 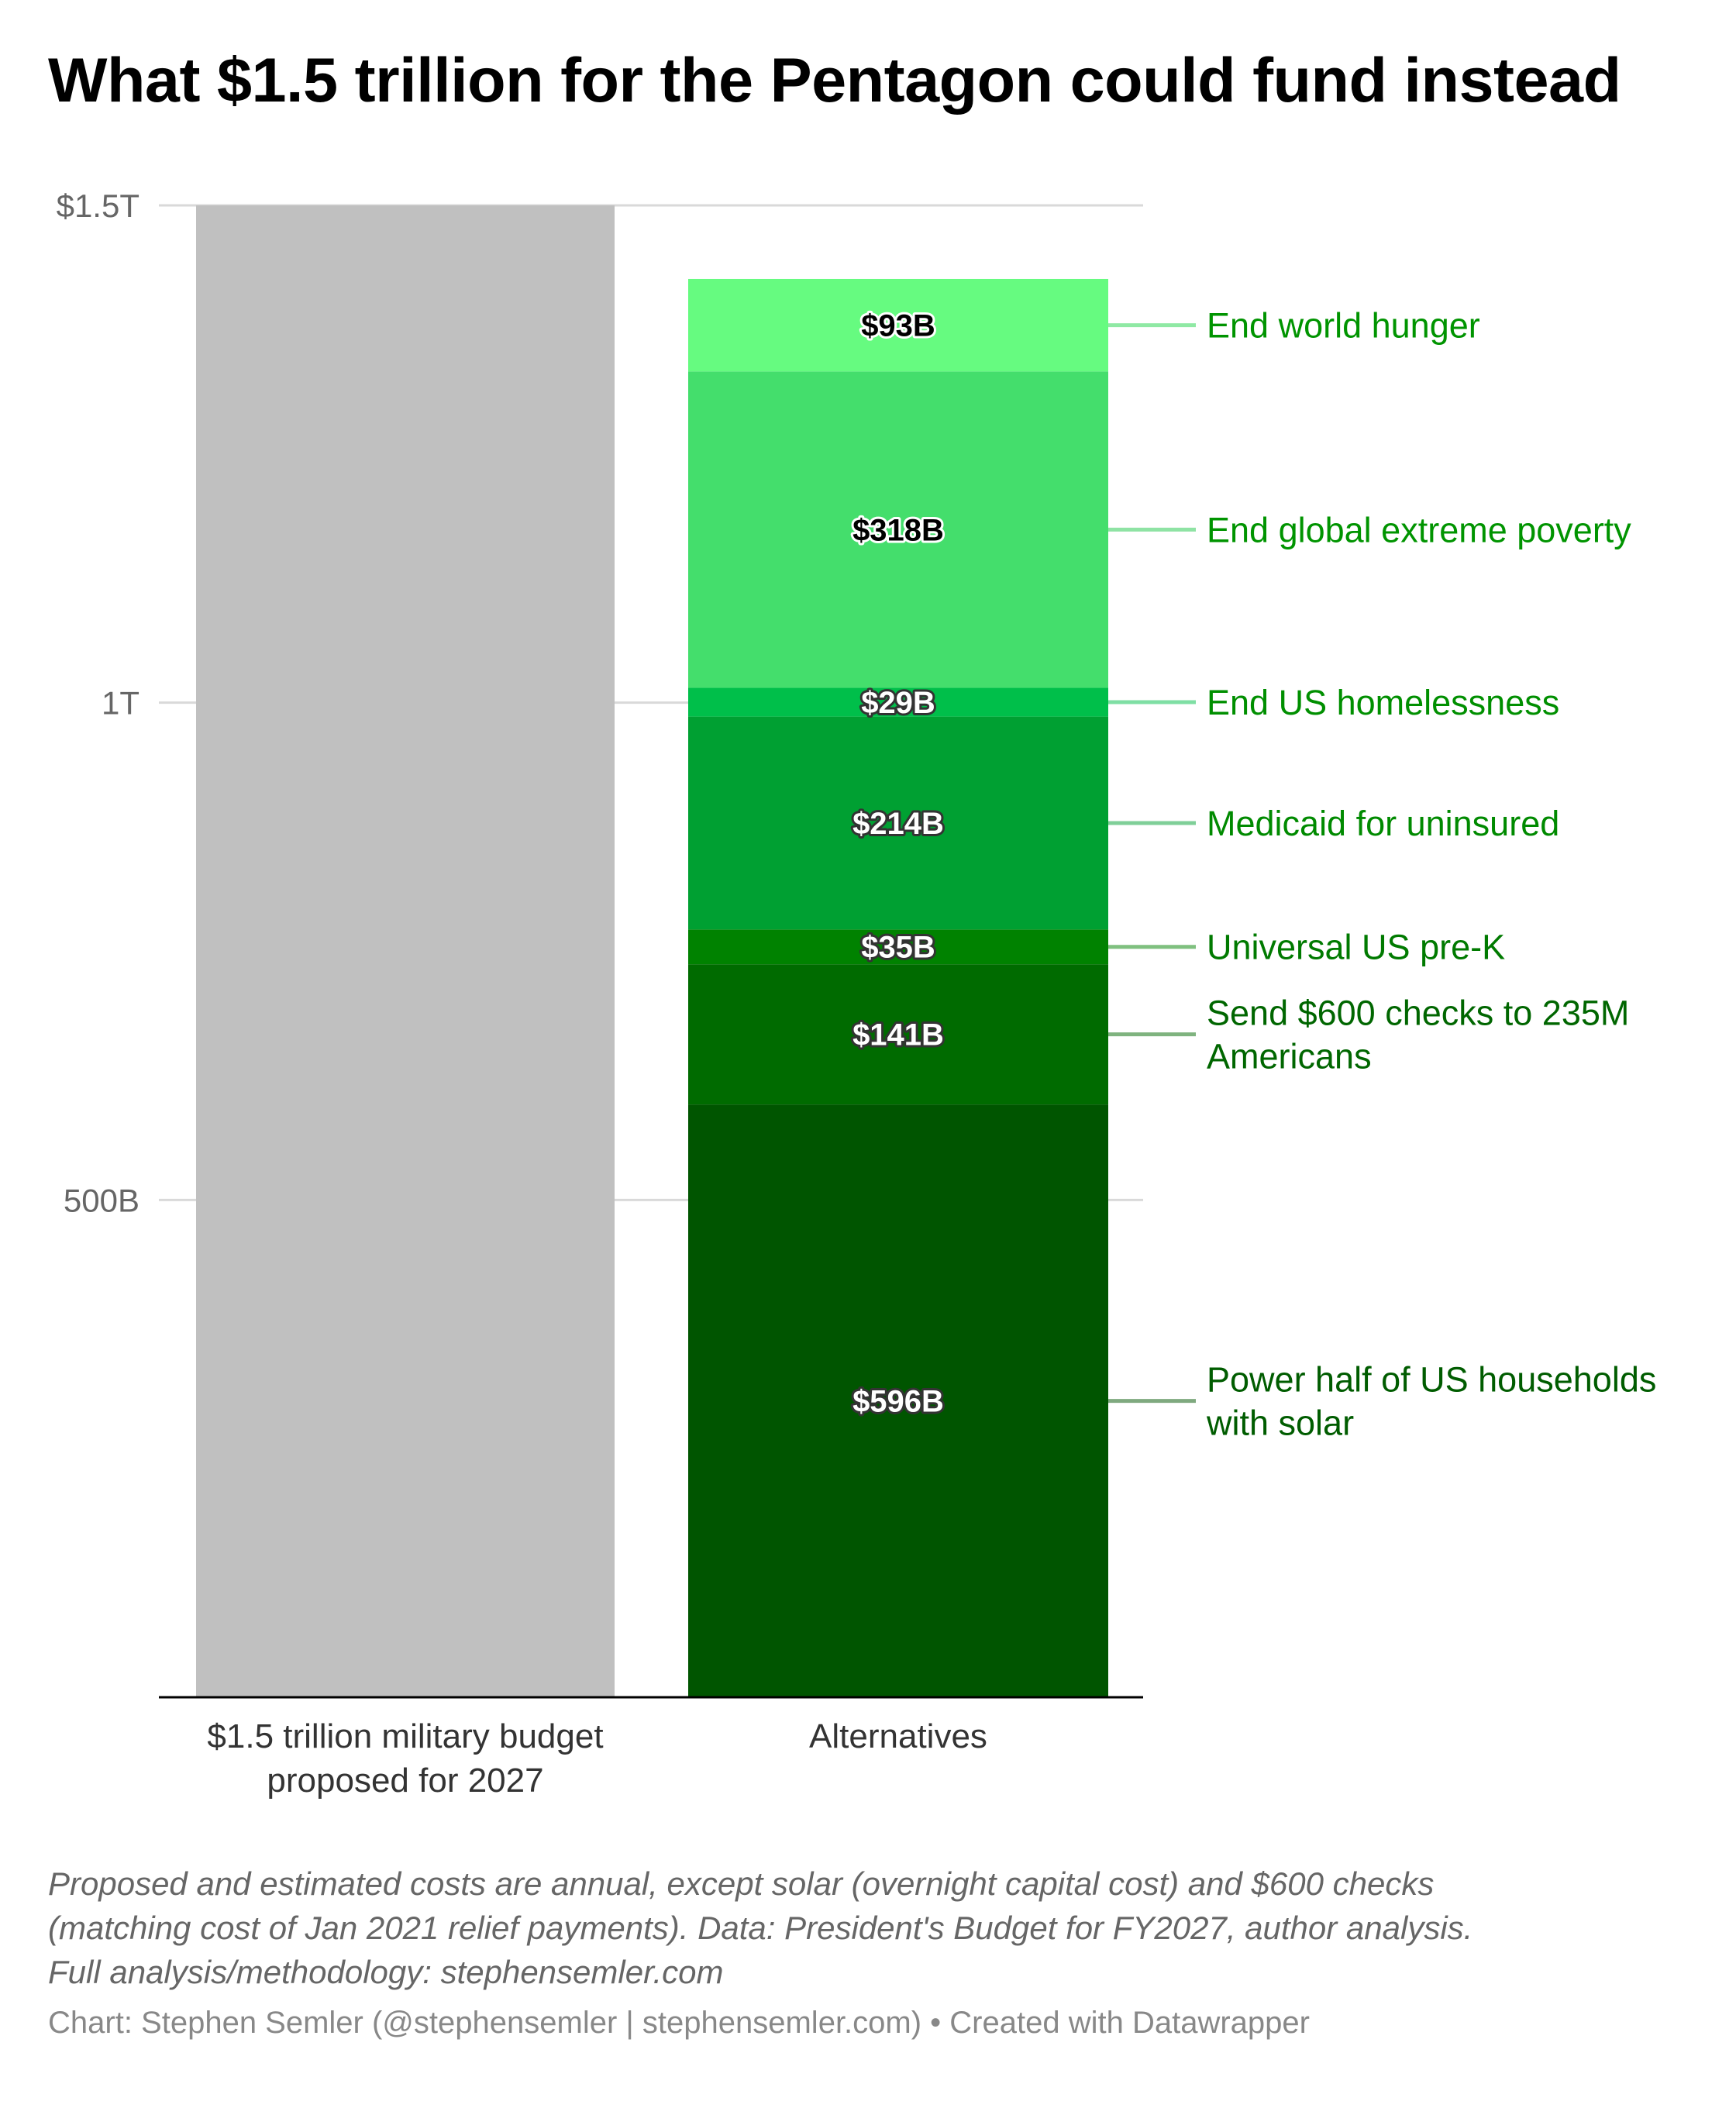 I want to click on segment-value-label: $141B, so click(x=898, y=1035).